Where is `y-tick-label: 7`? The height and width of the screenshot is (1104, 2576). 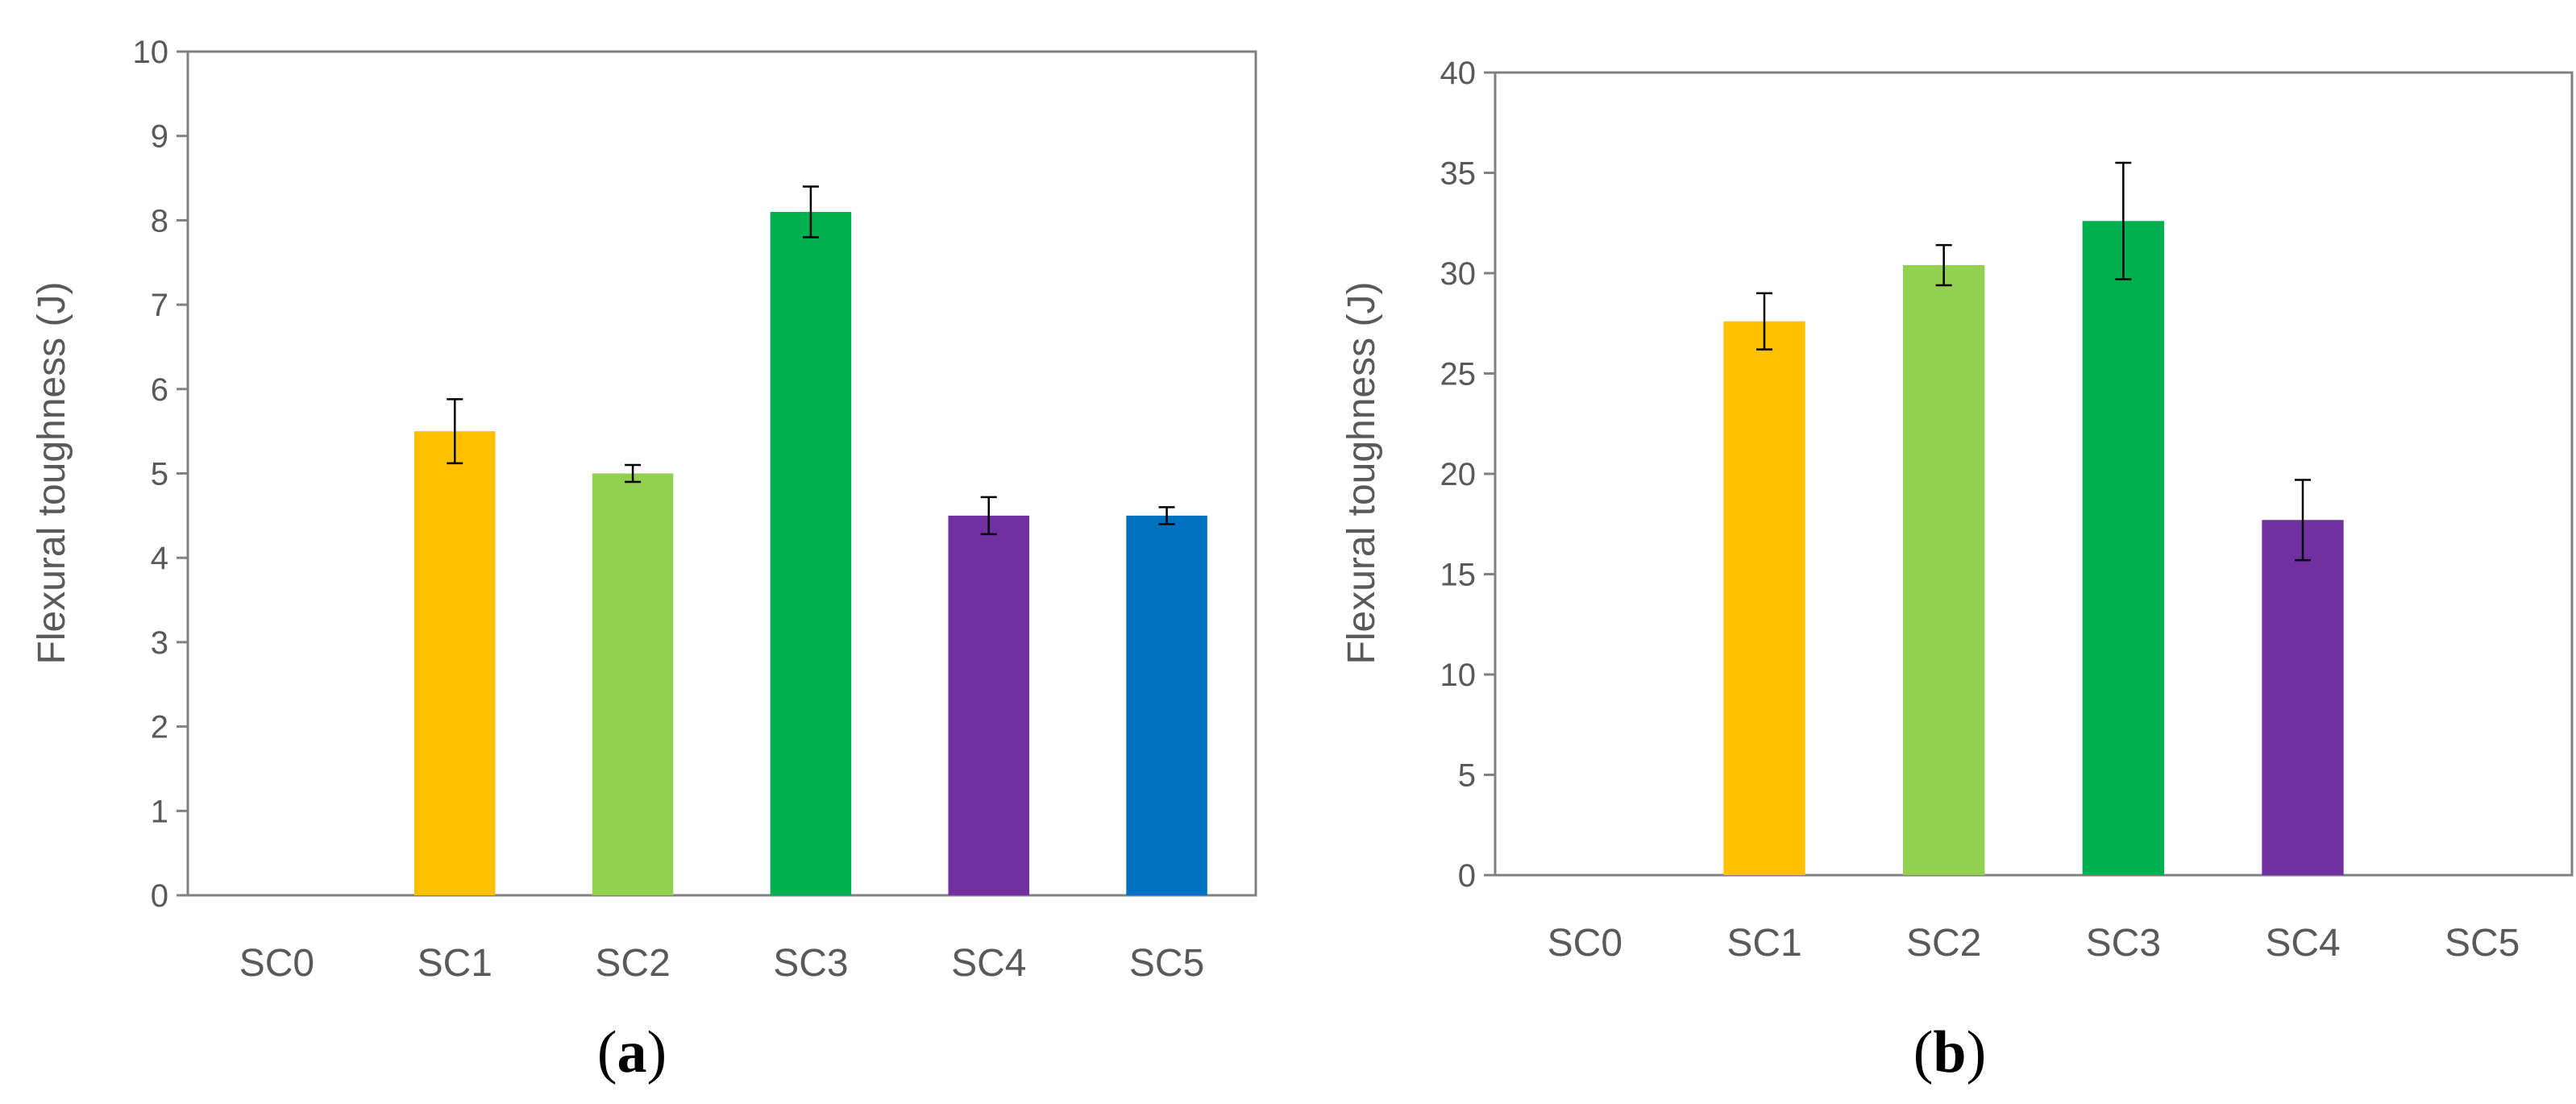
y-tick-label: 7 is located at coordinates (159, 305).